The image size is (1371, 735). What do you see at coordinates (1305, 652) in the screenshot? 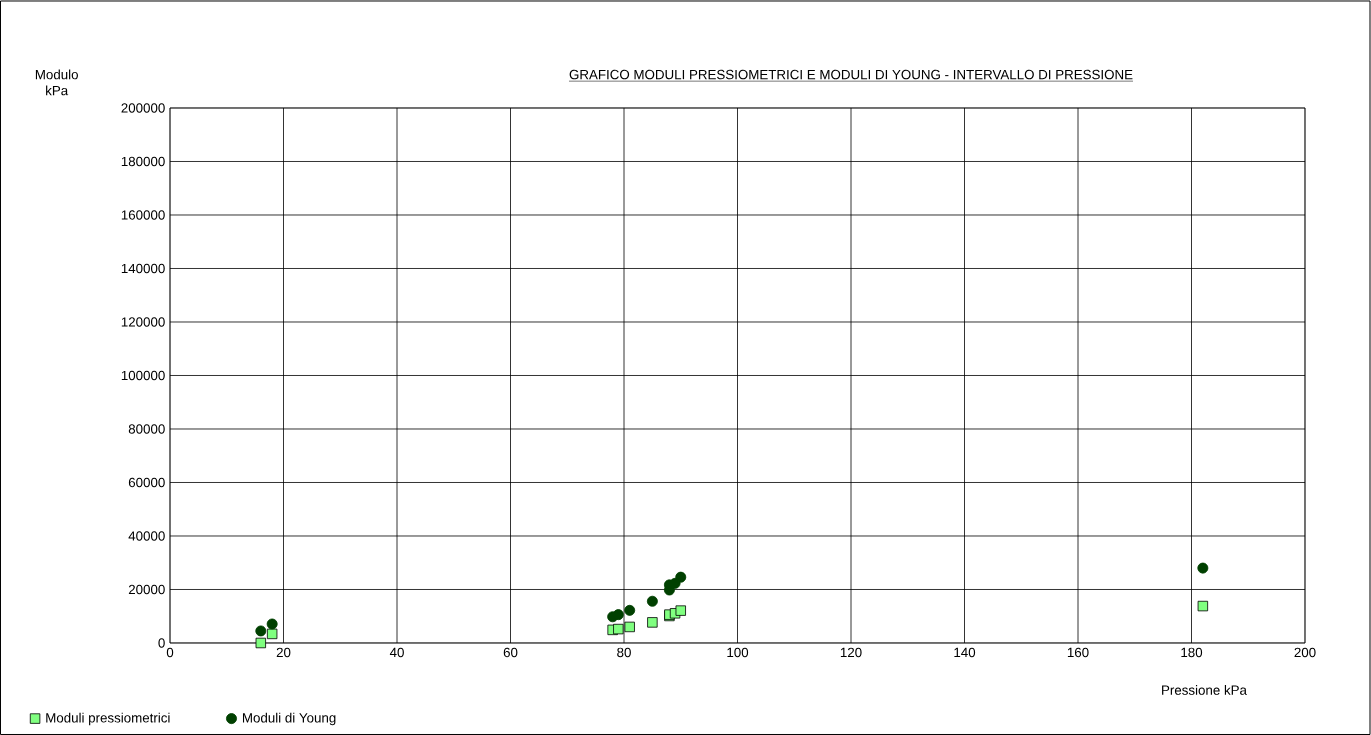
I see `x-tick-label: 200` at bounding box center [1305, 652].